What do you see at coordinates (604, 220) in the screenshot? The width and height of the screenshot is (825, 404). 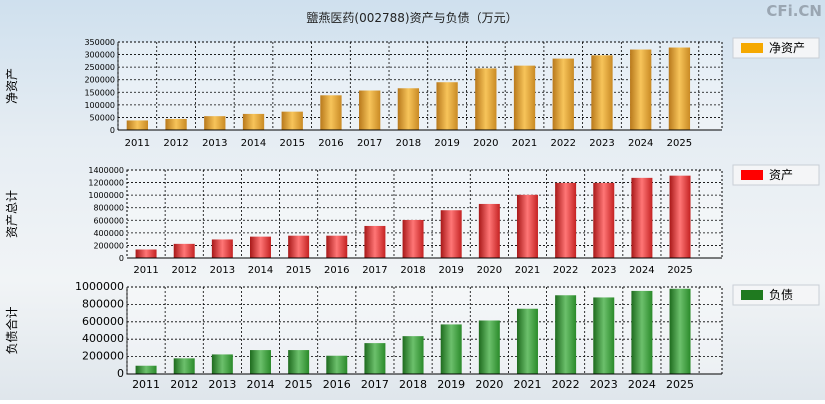 I see `bar-2023` at bounding box center [604, 220].